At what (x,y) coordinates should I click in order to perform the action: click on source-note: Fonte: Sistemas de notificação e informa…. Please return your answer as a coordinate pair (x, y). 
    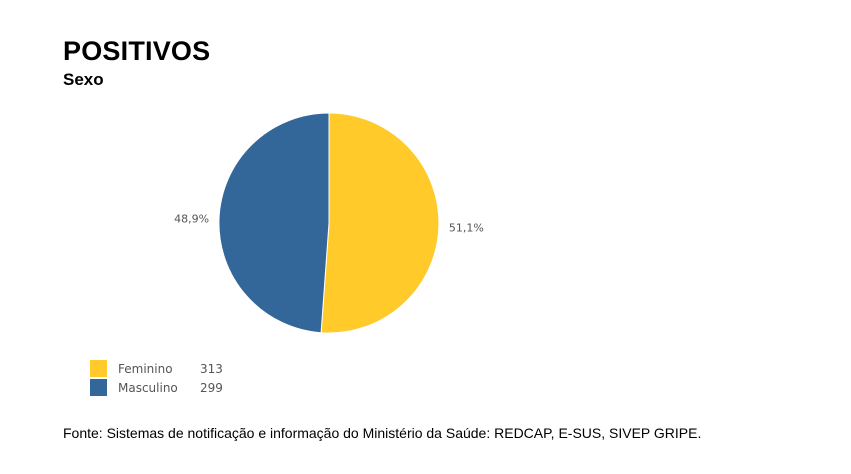
    Looking at the image, I should click on (382, 433).